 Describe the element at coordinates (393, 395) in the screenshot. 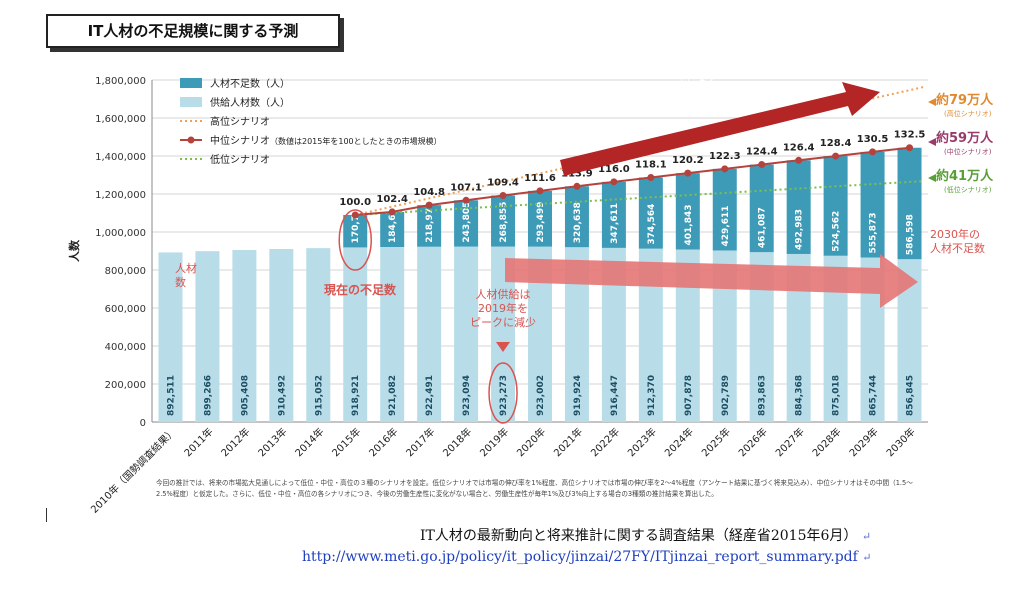

I see `supply-value-label: 921,082` at that location.